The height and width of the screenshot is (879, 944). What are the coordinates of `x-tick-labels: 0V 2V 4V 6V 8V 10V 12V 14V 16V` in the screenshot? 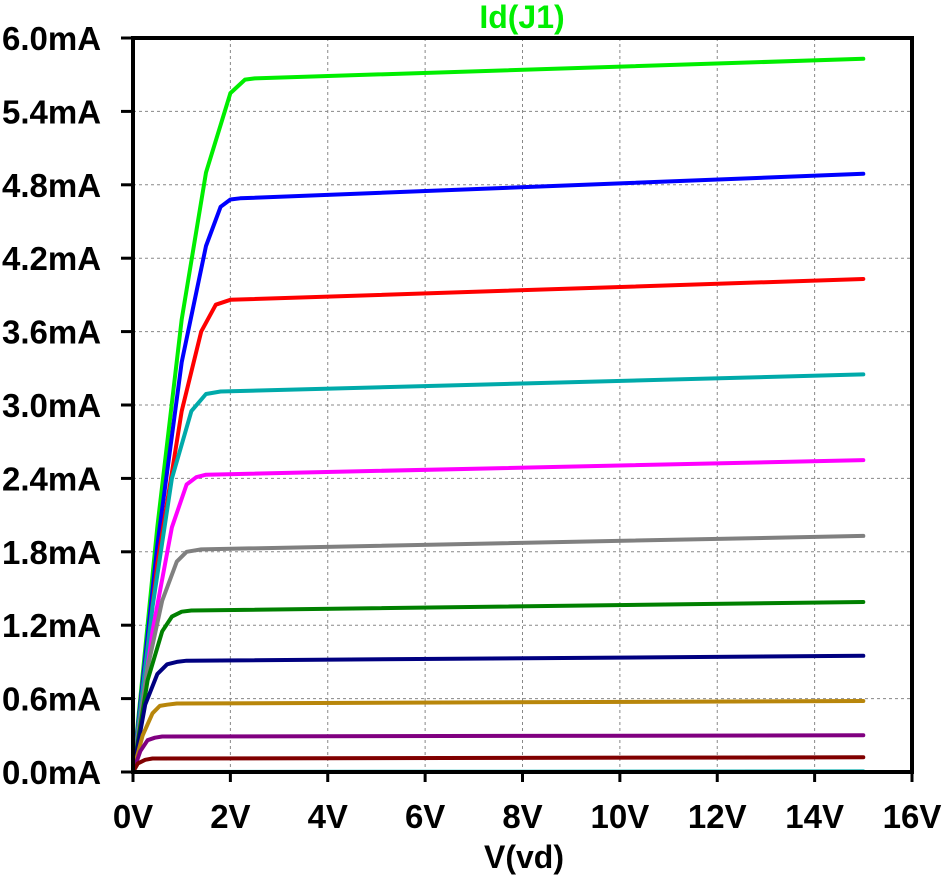 It's located at (527, 816).